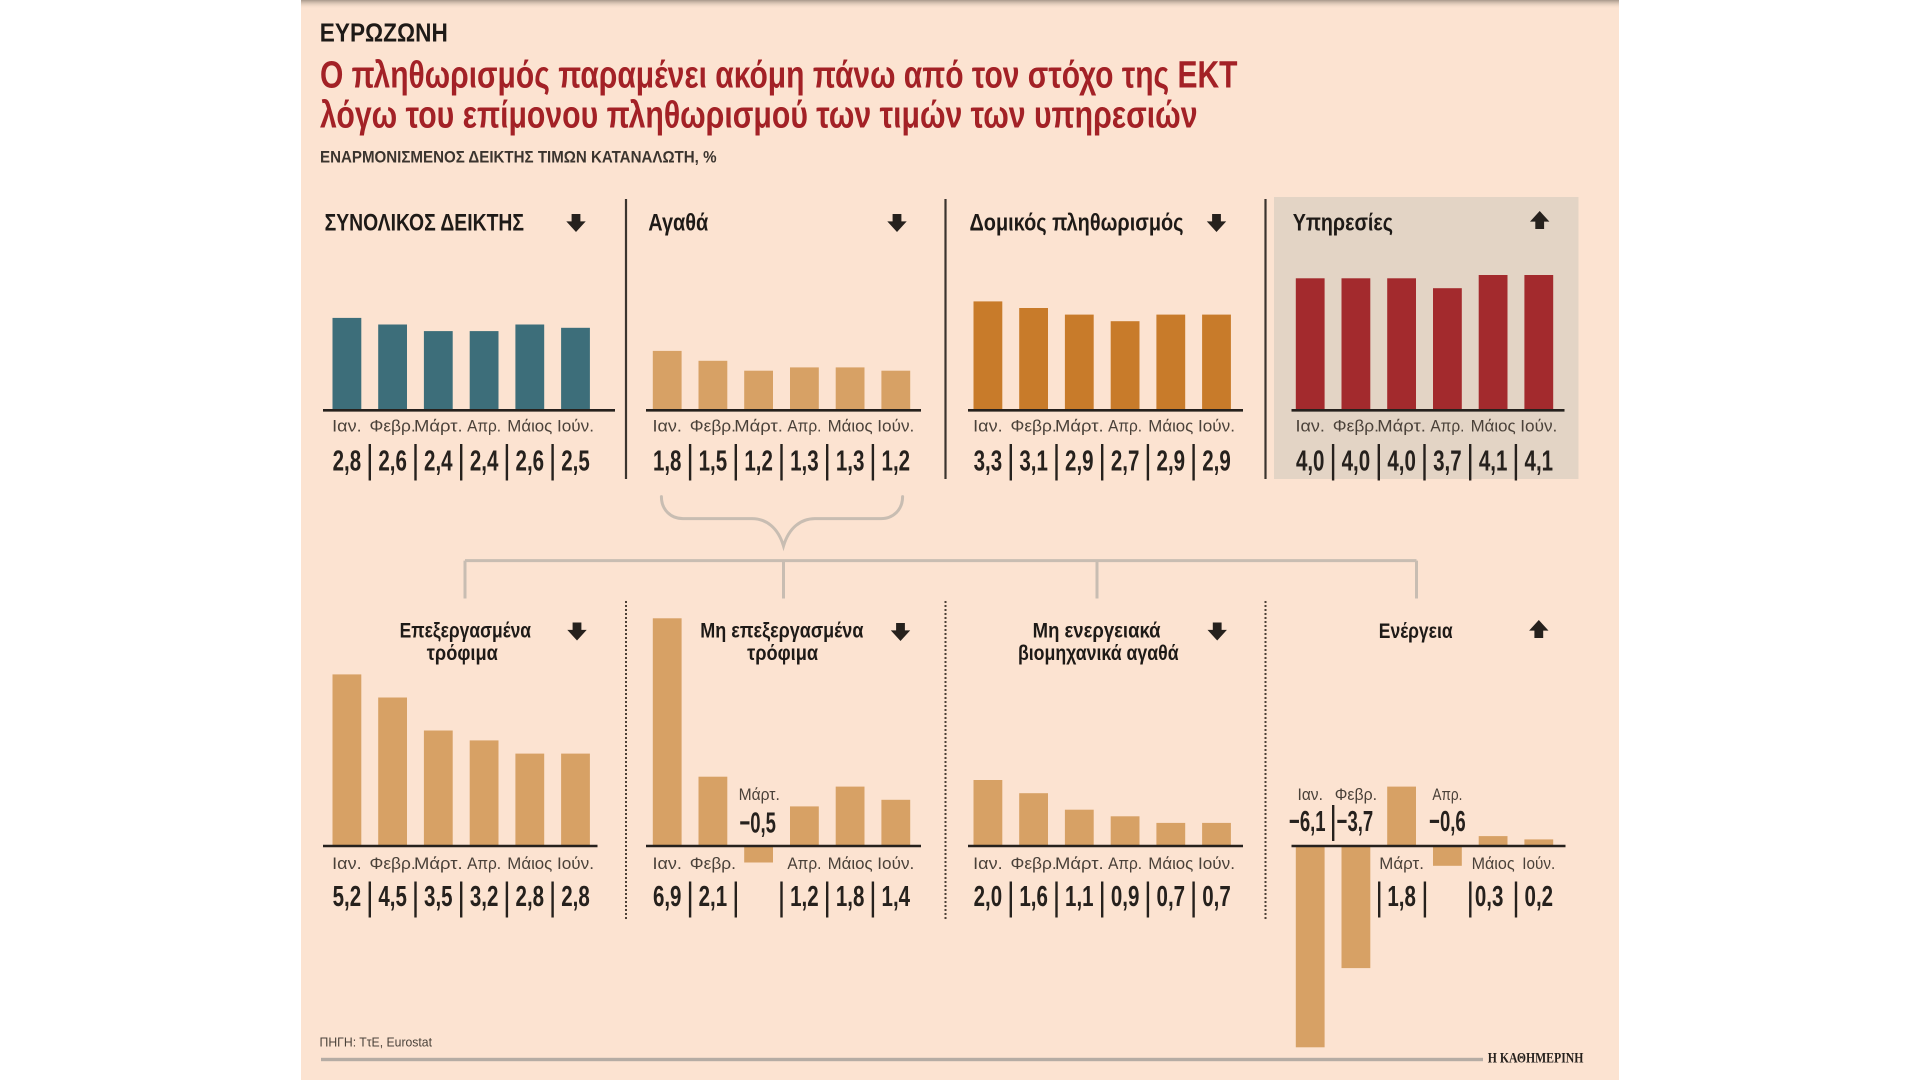 This screenshot has height=1080, width=1920. What do you see at coordinates (1125, 897) in the screenshot?
I see `svg-text: 0,9` at bounding box center [1125, 897].